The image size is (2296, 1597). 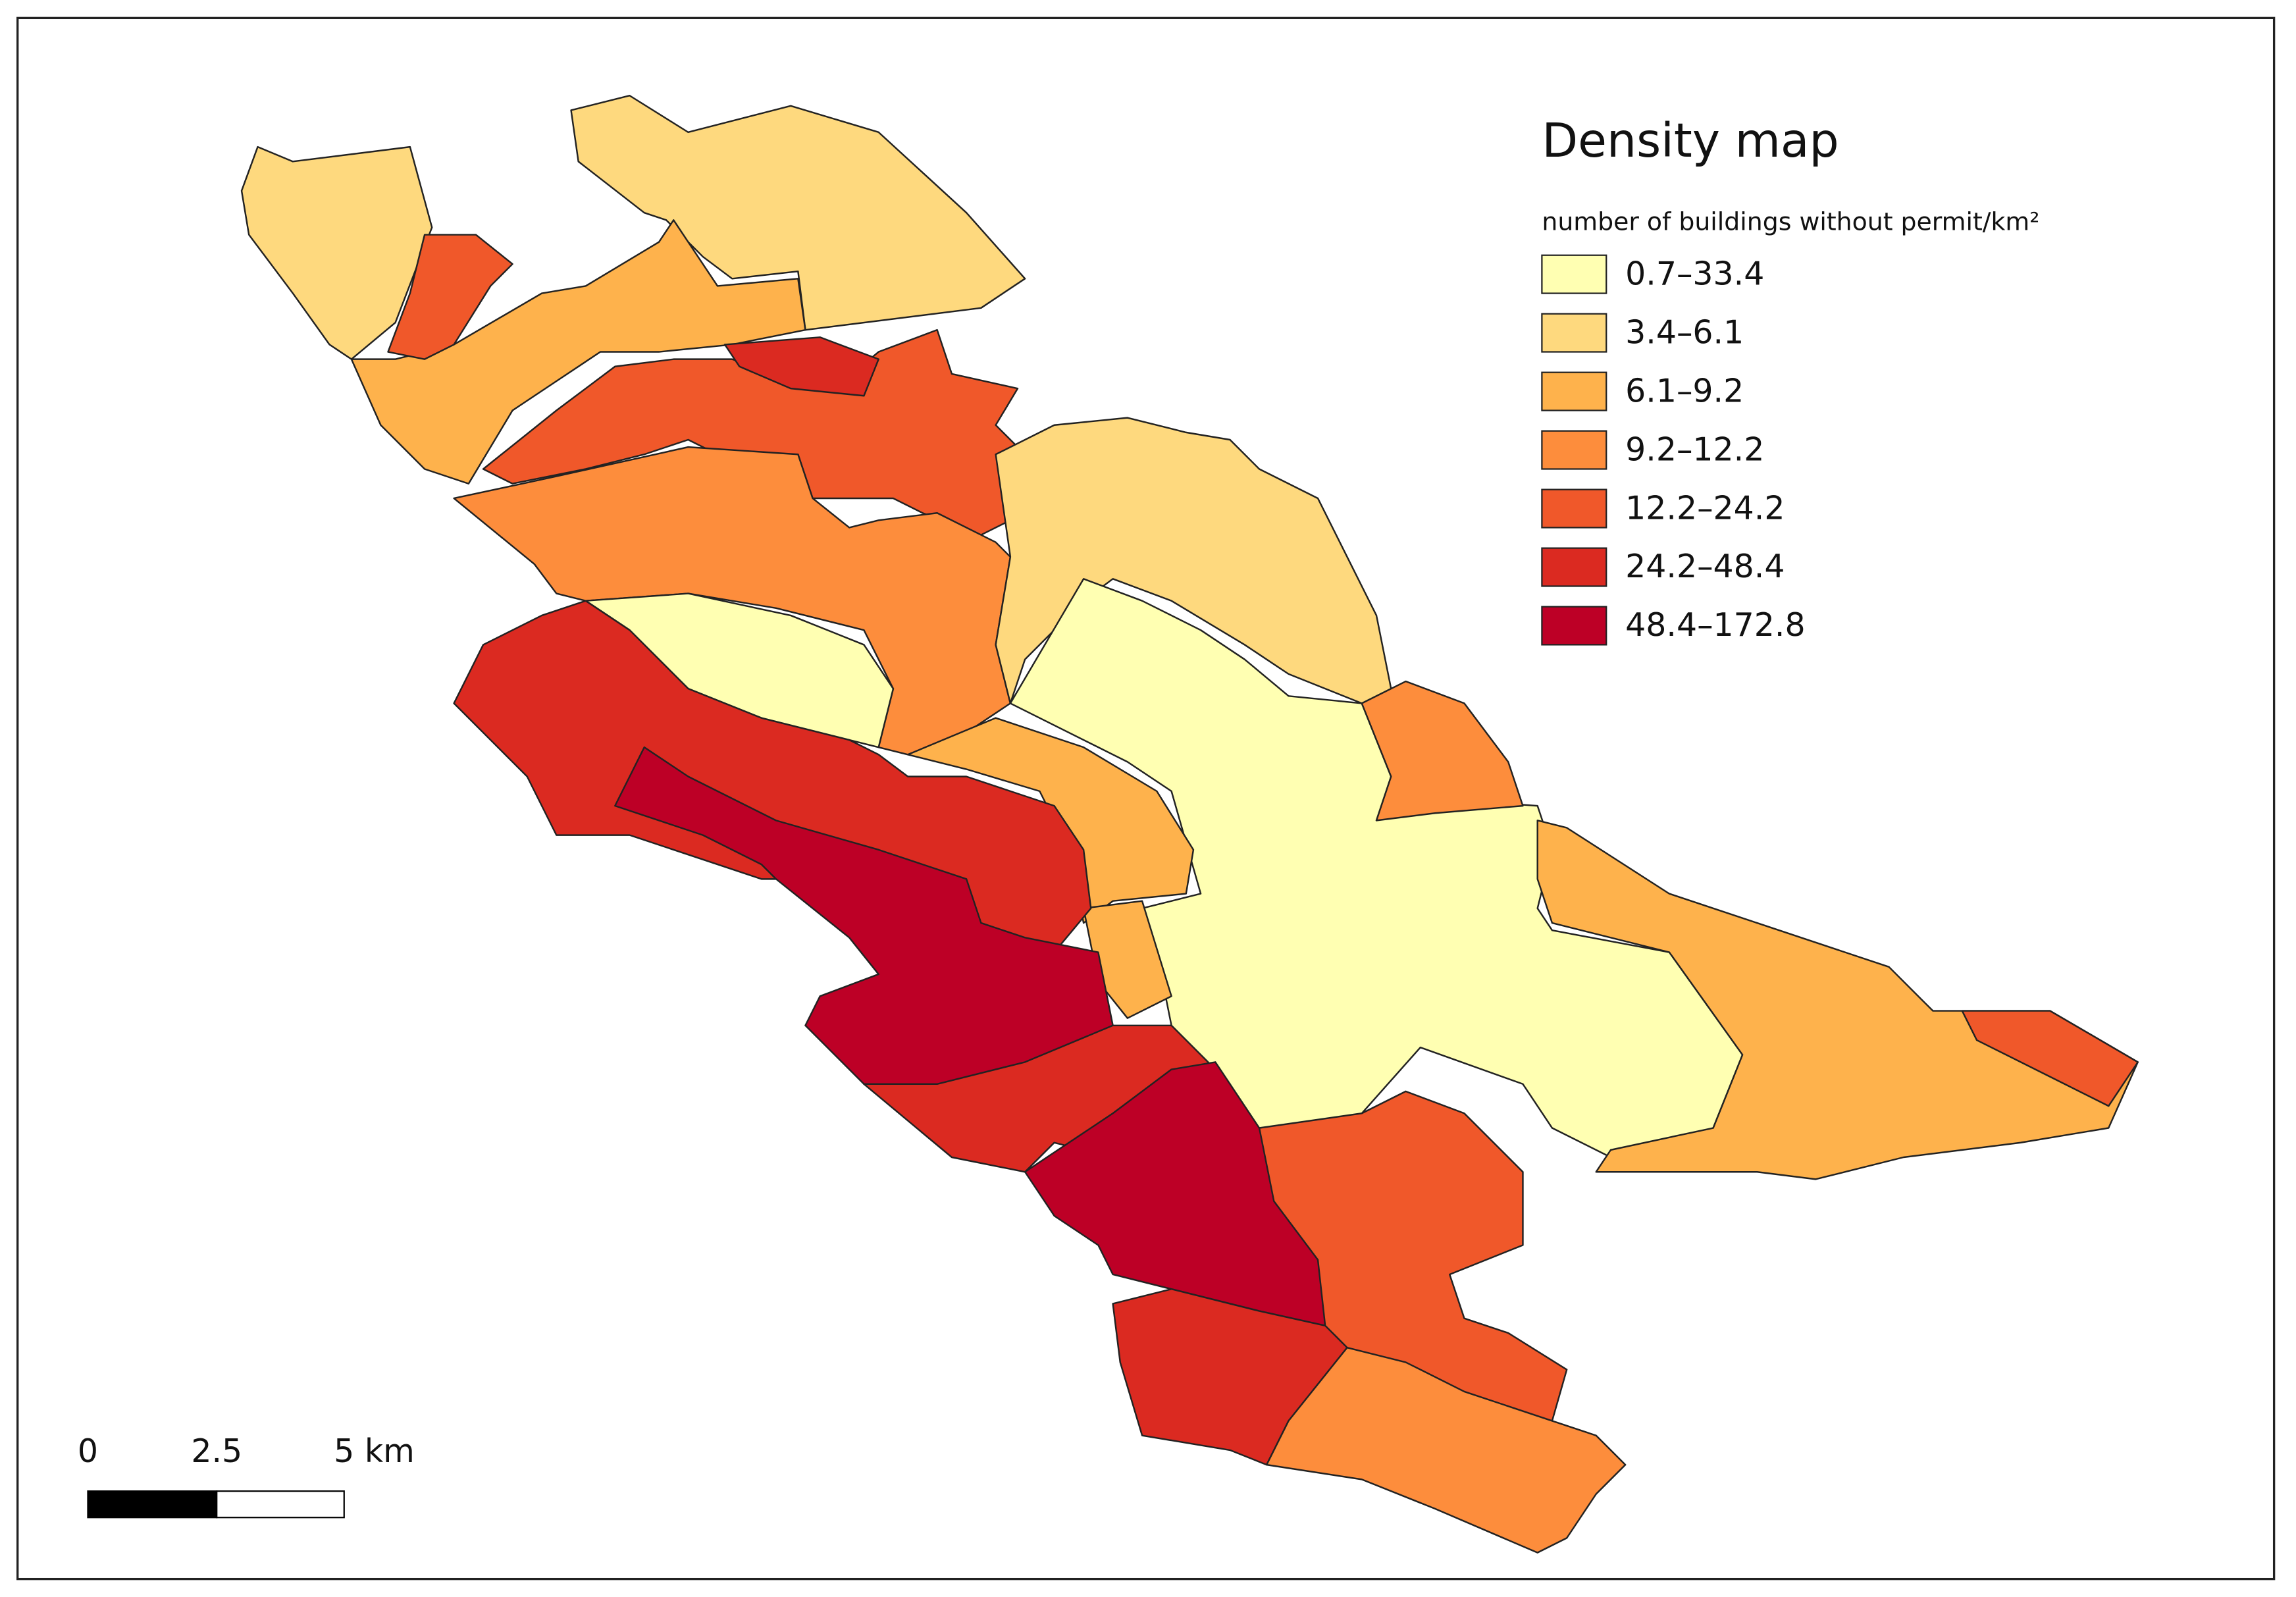 What do you see at coordinates (216, 1451) in the screenshot?
I see `scale-label: 2.5` at bounding box center [216, 1451].